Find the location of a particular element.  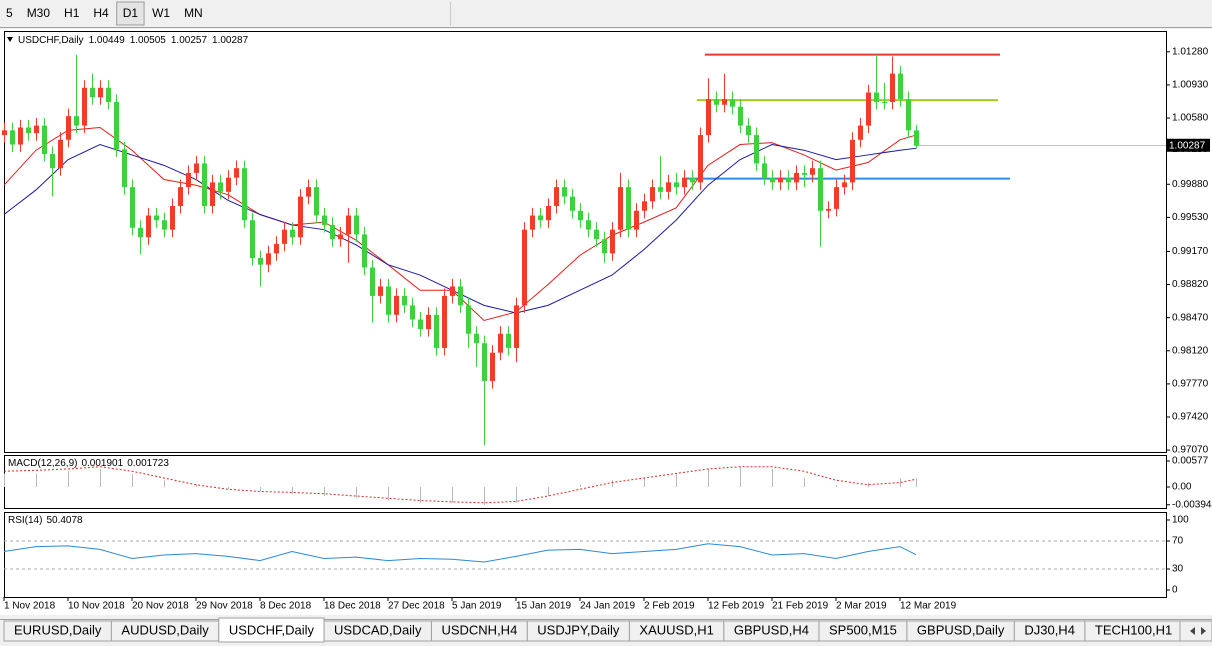

chart-tab-label: USDCNH,H4 is located at coordinates (479, 629).